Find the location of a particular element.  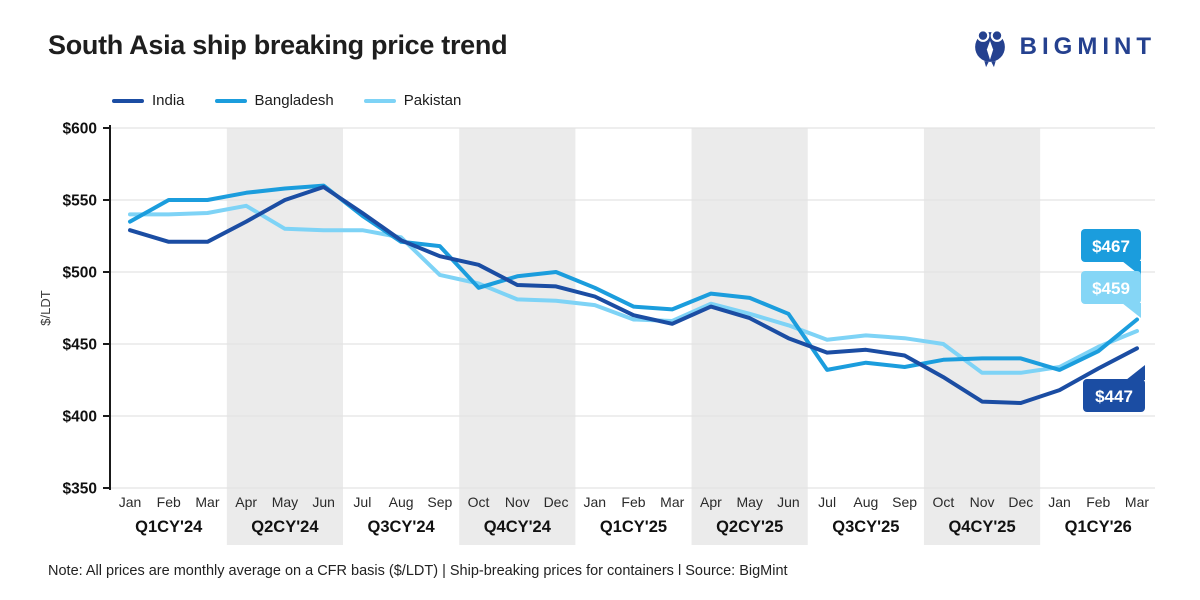

legend-item-india: India is located at coordinates (148, 100).